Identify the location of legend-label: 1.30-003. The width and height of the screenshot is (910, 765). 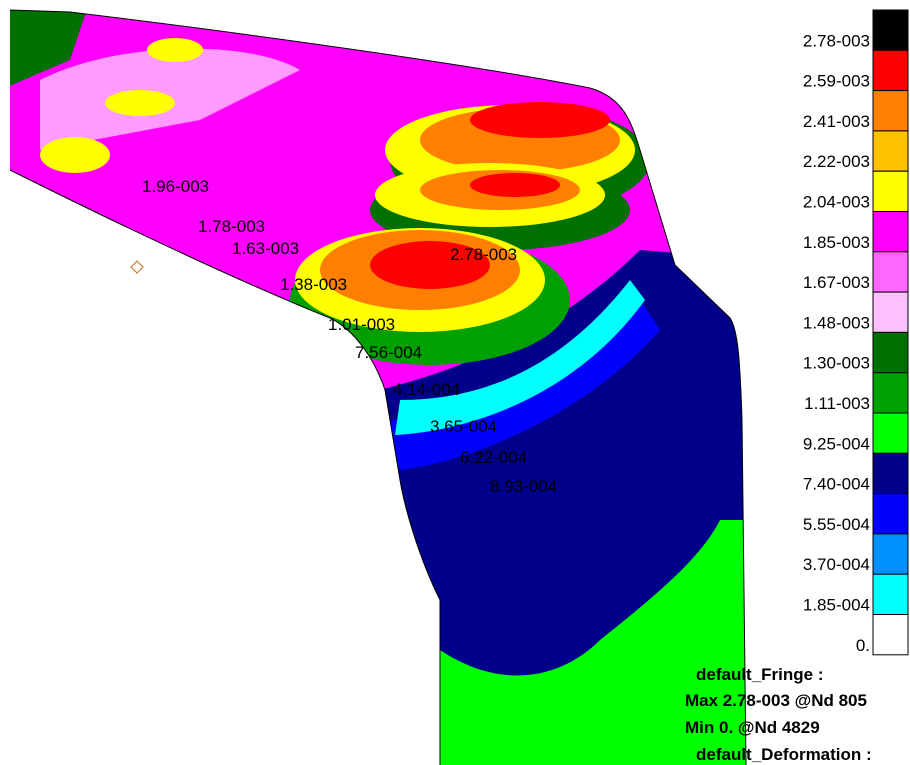
(836, 363).